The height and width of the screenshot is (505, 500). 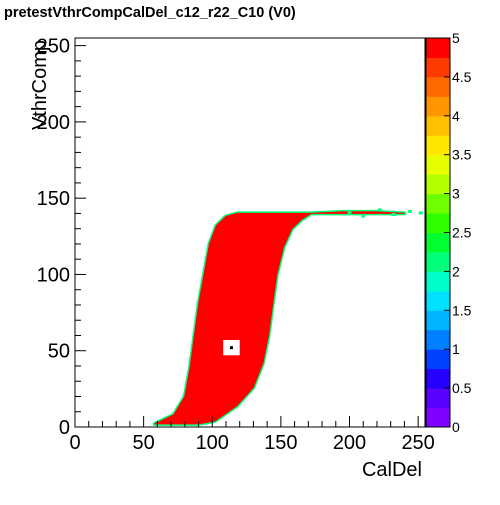 I want to click on colorbar-tick-label: 1.5, so click(x=462, y=310).